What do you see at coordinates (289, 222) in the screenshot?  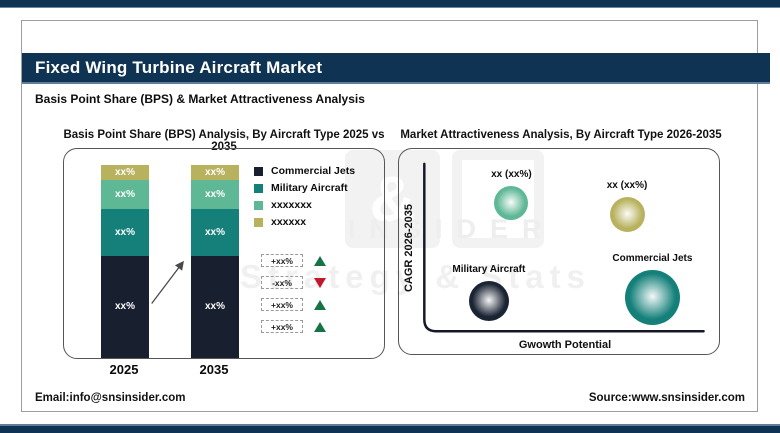 I see `legend-label: xxxxxx` at bounding box center [289, 222].